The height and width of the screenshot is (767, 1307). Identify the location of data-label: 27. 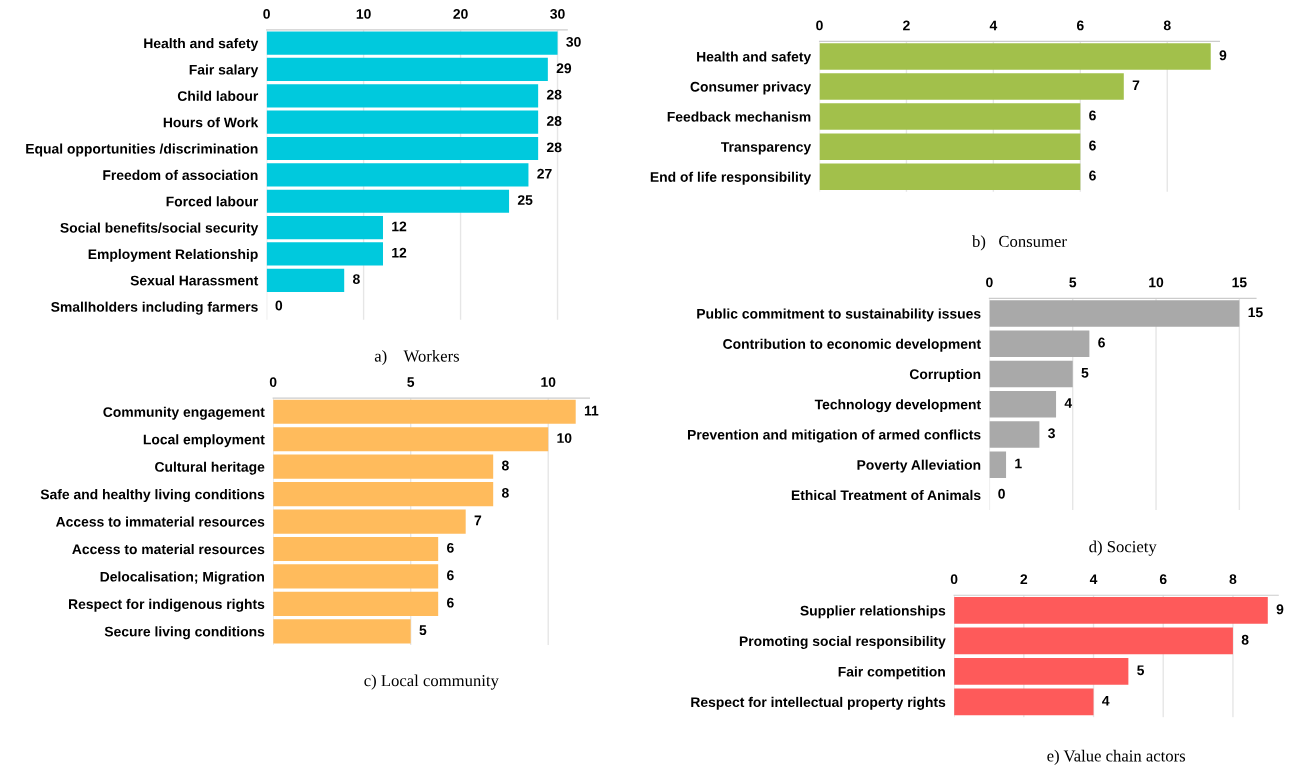
(544, 173).